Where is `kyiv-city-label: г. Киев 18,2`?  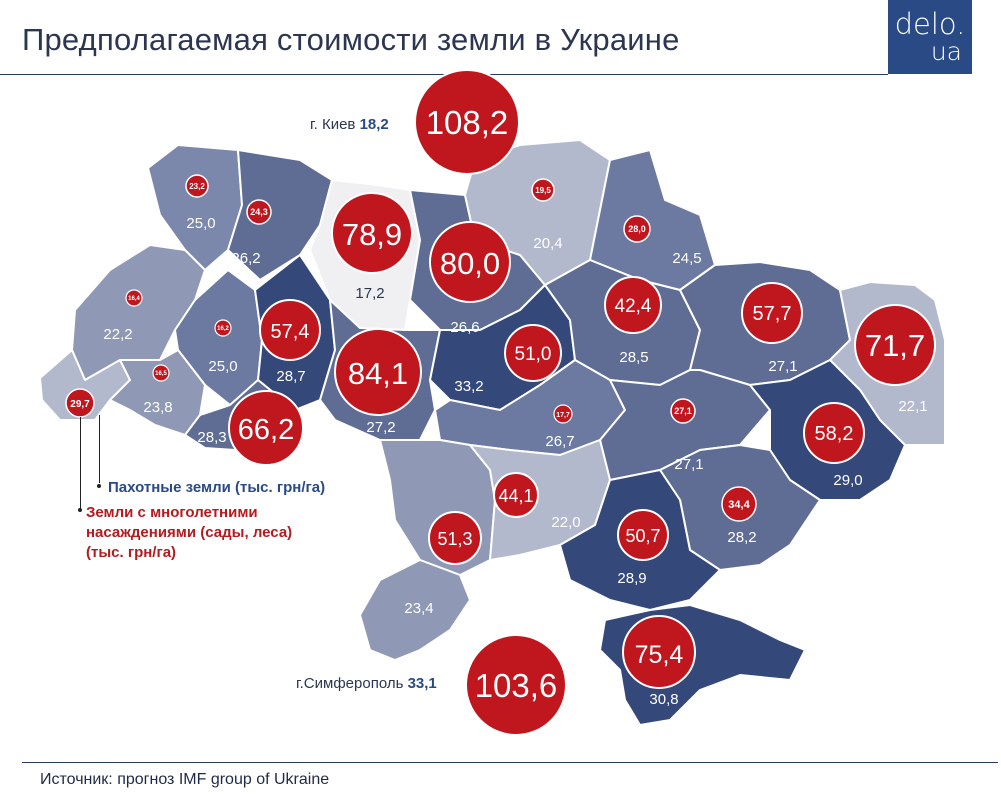 kyiv-city-label: г. Киев 18,2 is located at coordinates (349, 124).